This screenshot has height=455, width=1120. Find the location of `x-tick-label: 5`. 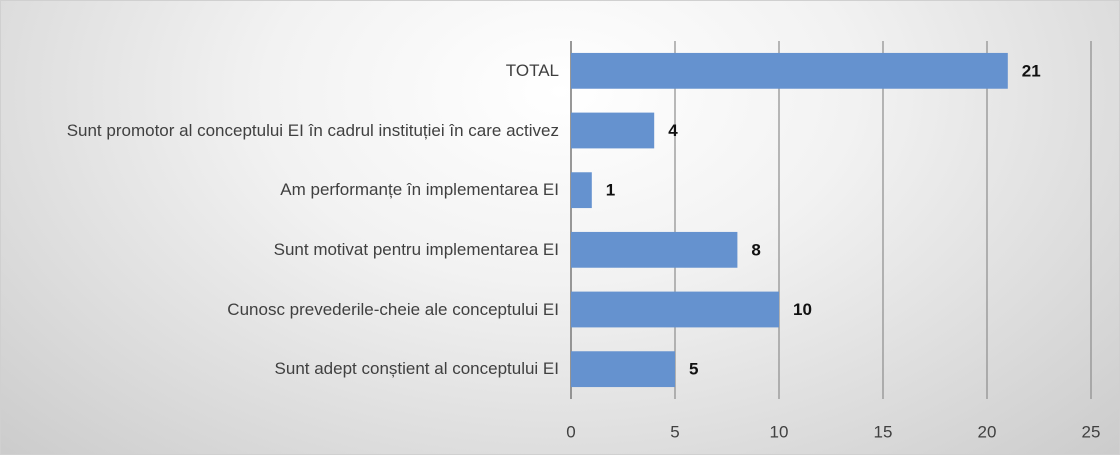

x-tick-label: 5 is located at coordinates (674, 431).